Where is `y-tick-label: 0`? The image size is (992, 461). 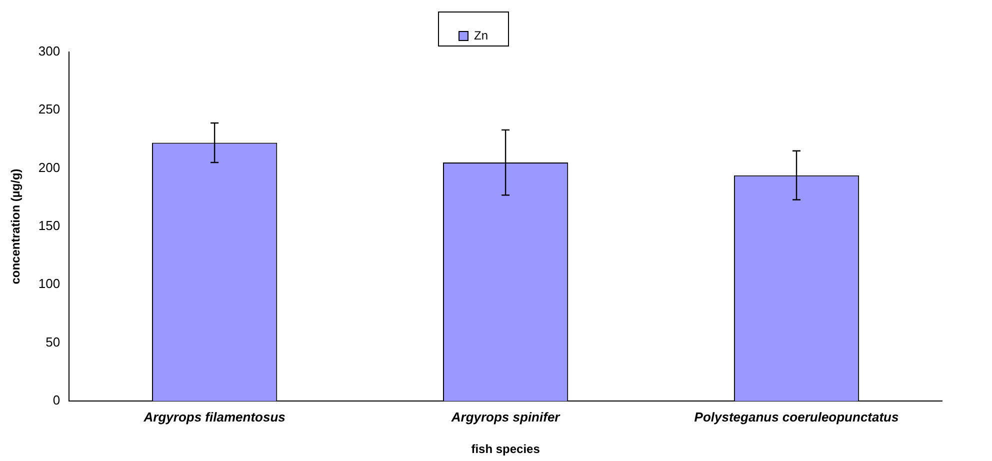 y-tick-label: 0 is located at coordinates (56, 400).